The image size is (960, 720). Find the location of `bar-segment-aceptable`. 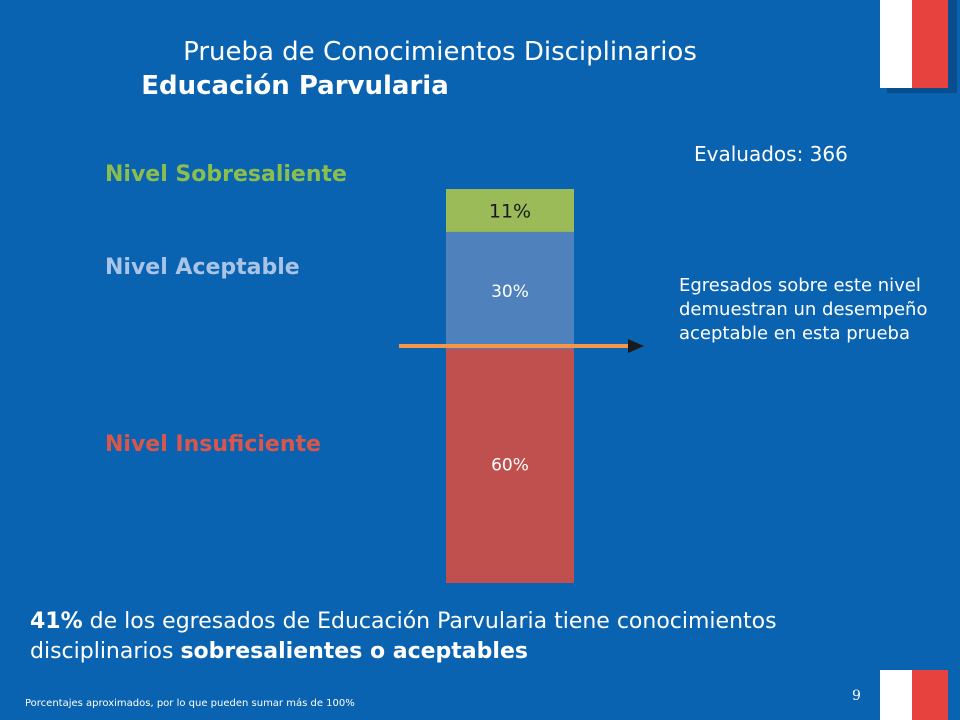

bar-segment-aceptable is located at coordinates (510, 290).